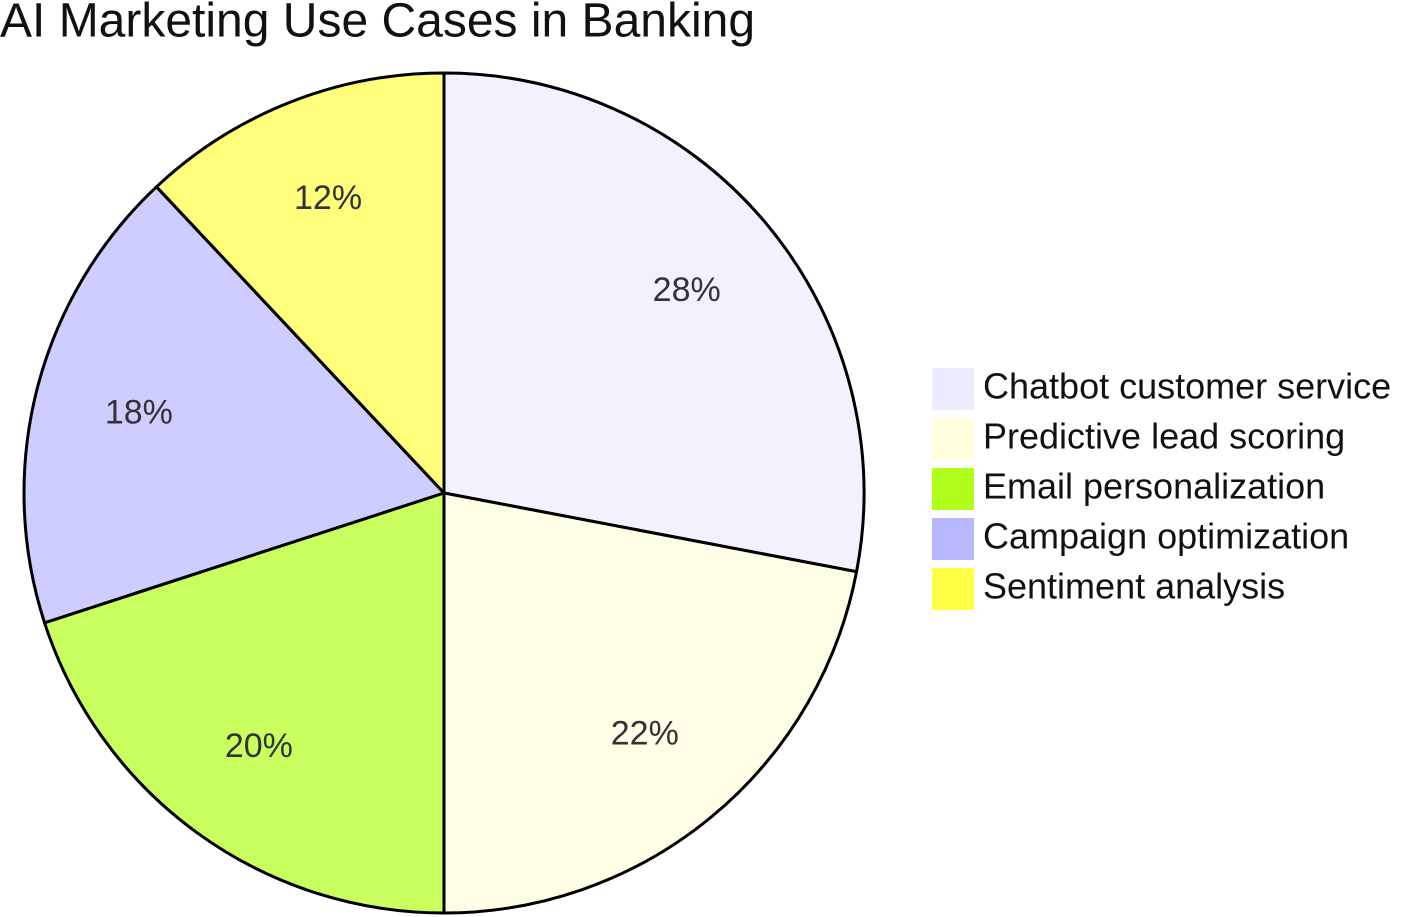 Image resolution: width=1417 pixels, height=917 pixels. Describe the element at coordinates (139, 413) in the screenshot. I see `slice-label: 18%` at that location.